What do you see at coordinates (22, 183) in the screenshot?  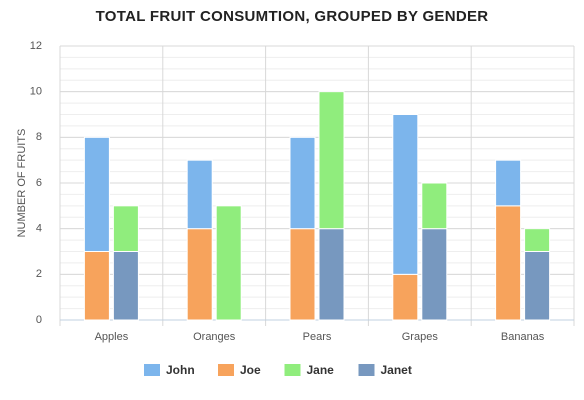 I see `y-axis-label: NUMBER OF FRUITS` at bounding box center [22, 183].